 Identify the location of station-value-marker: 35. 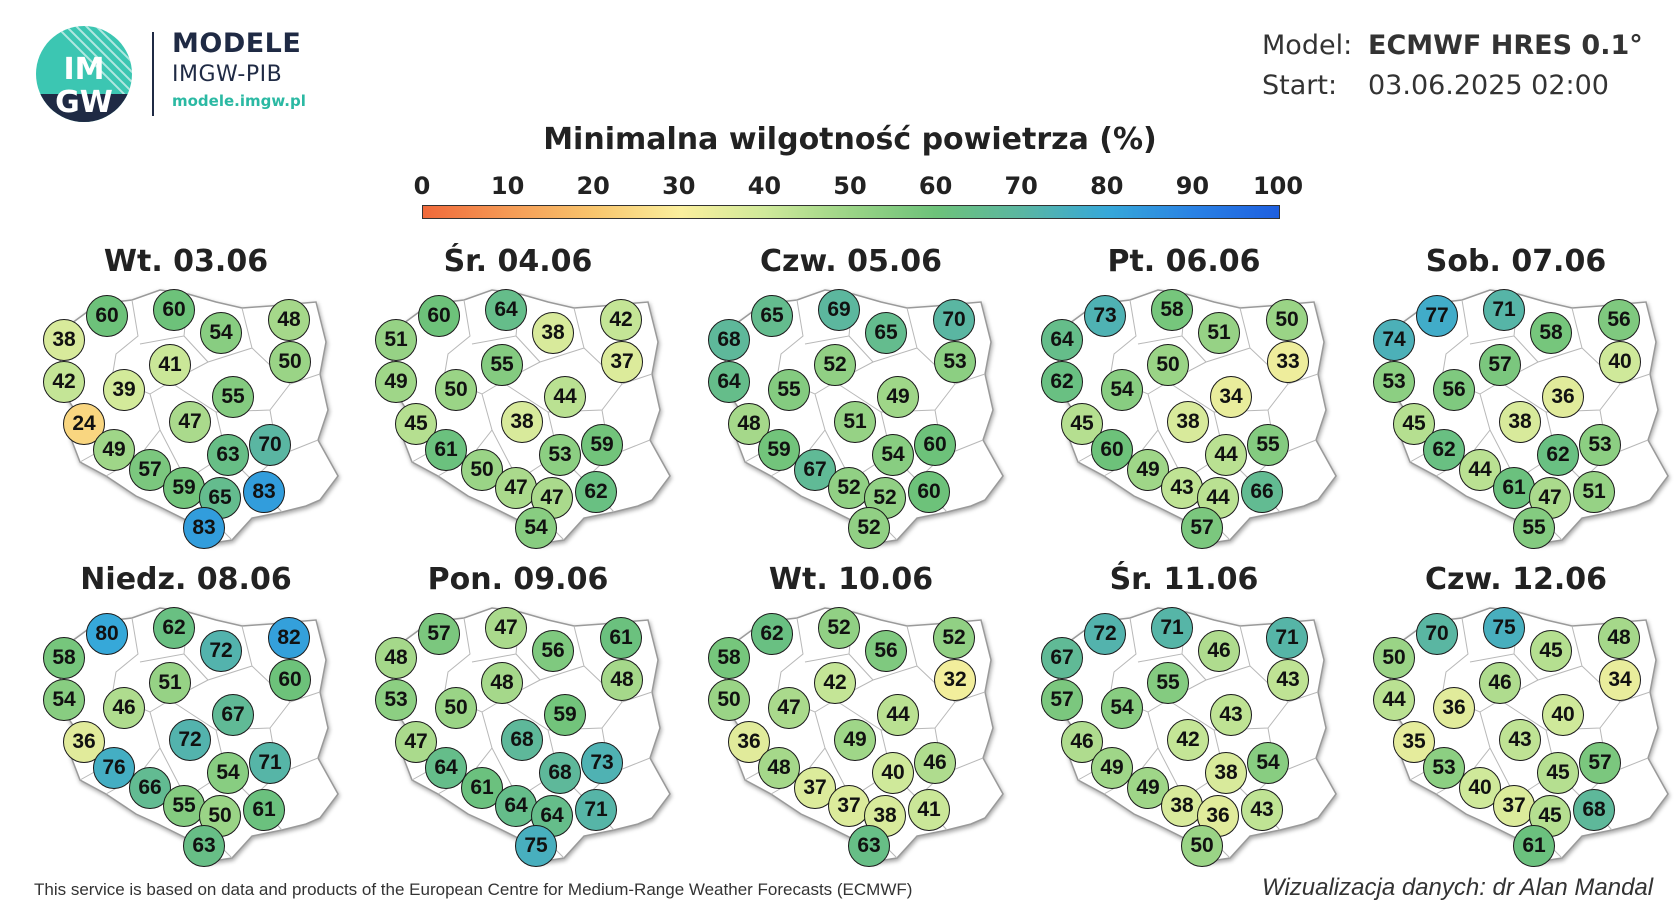
(1414, 742).